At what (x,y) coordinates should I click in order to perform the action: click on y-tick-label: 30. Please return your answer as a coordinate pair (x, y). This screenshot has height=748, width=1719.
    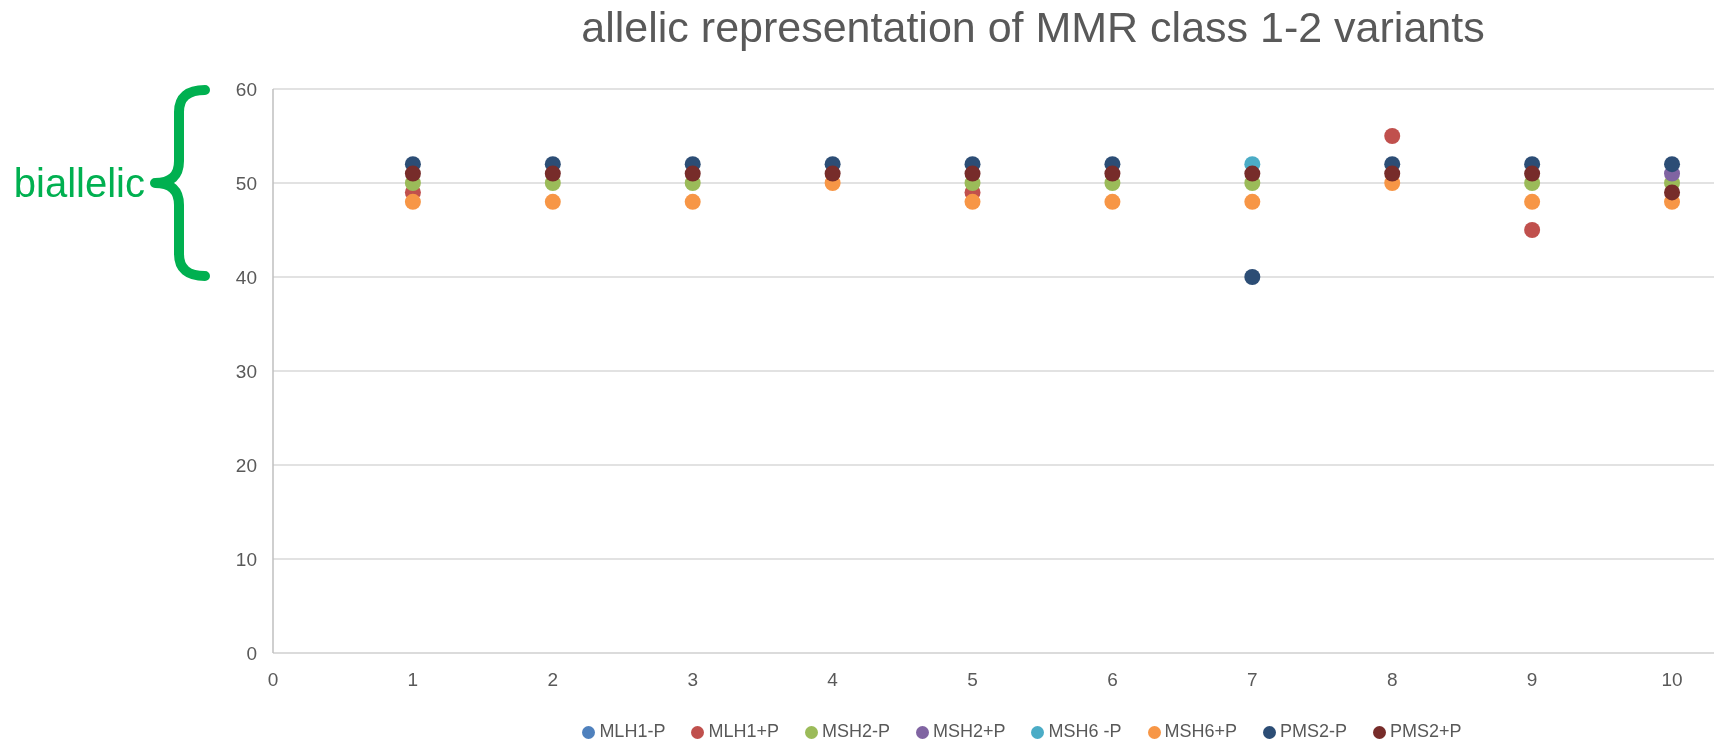
    Looking at the image, I should click on (246, 371).